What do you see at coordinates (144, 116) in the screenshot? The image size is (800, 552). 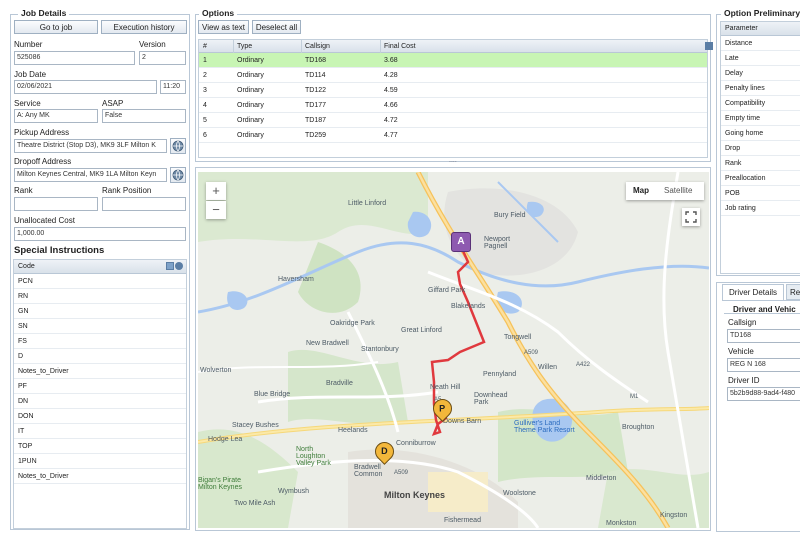 I see `asap-field: False` at bounding box center [144, 116].